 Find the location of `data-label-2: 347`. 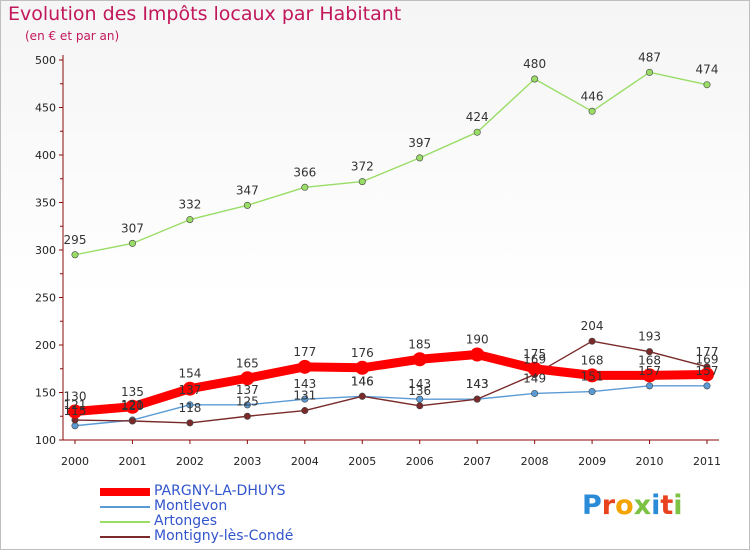

data-label-2: 347 is located at coordinates (247, 190).